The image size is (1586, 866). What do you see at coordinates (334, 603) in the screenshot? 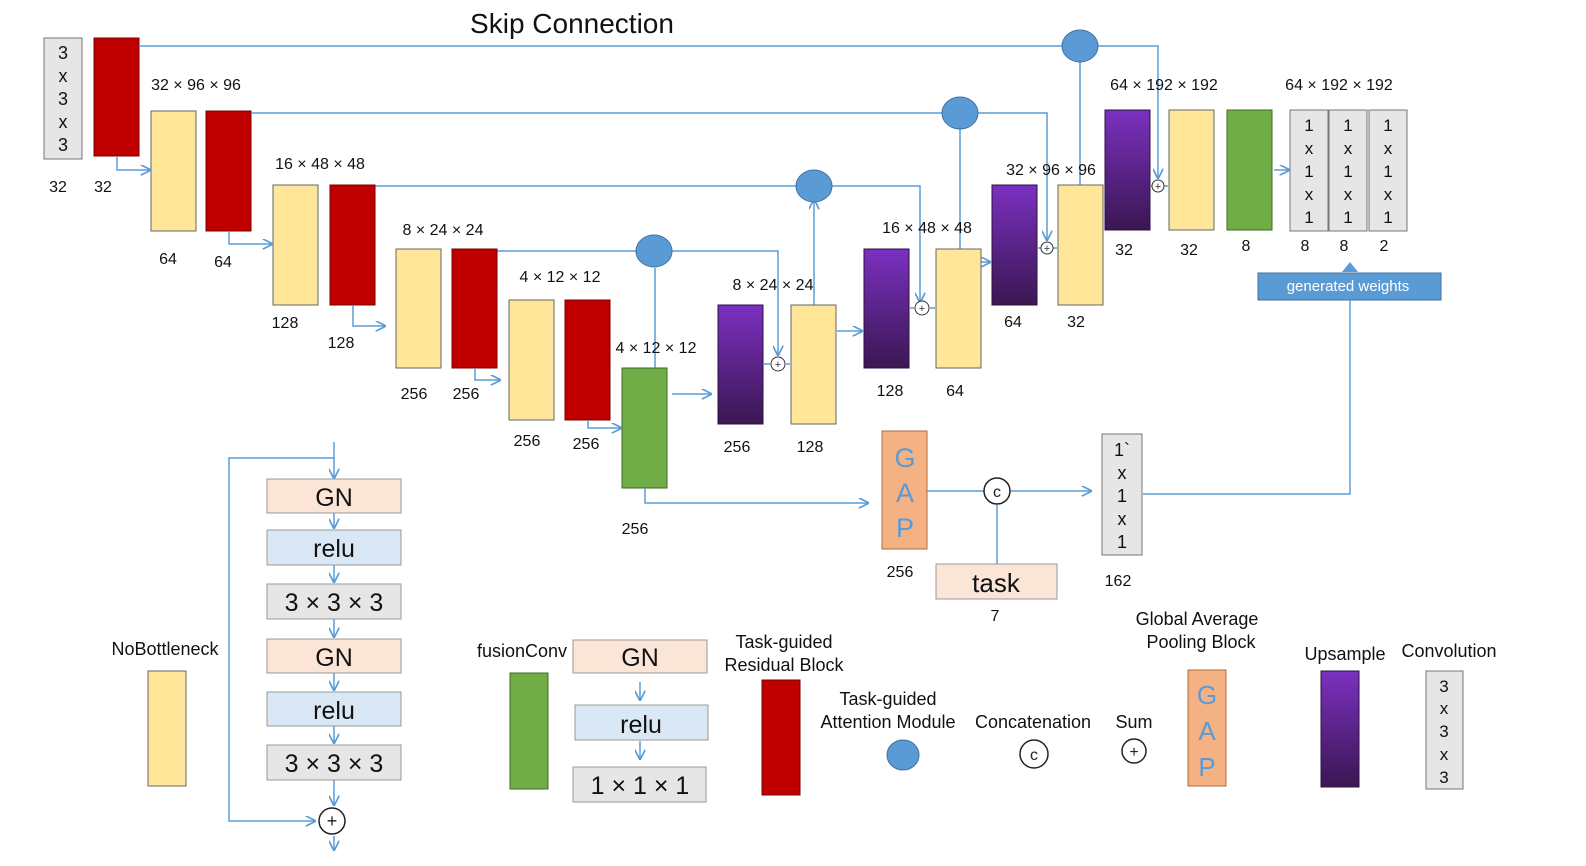
I see `op-label: 3 × 3 × 3` at bounding box center [334, 603].